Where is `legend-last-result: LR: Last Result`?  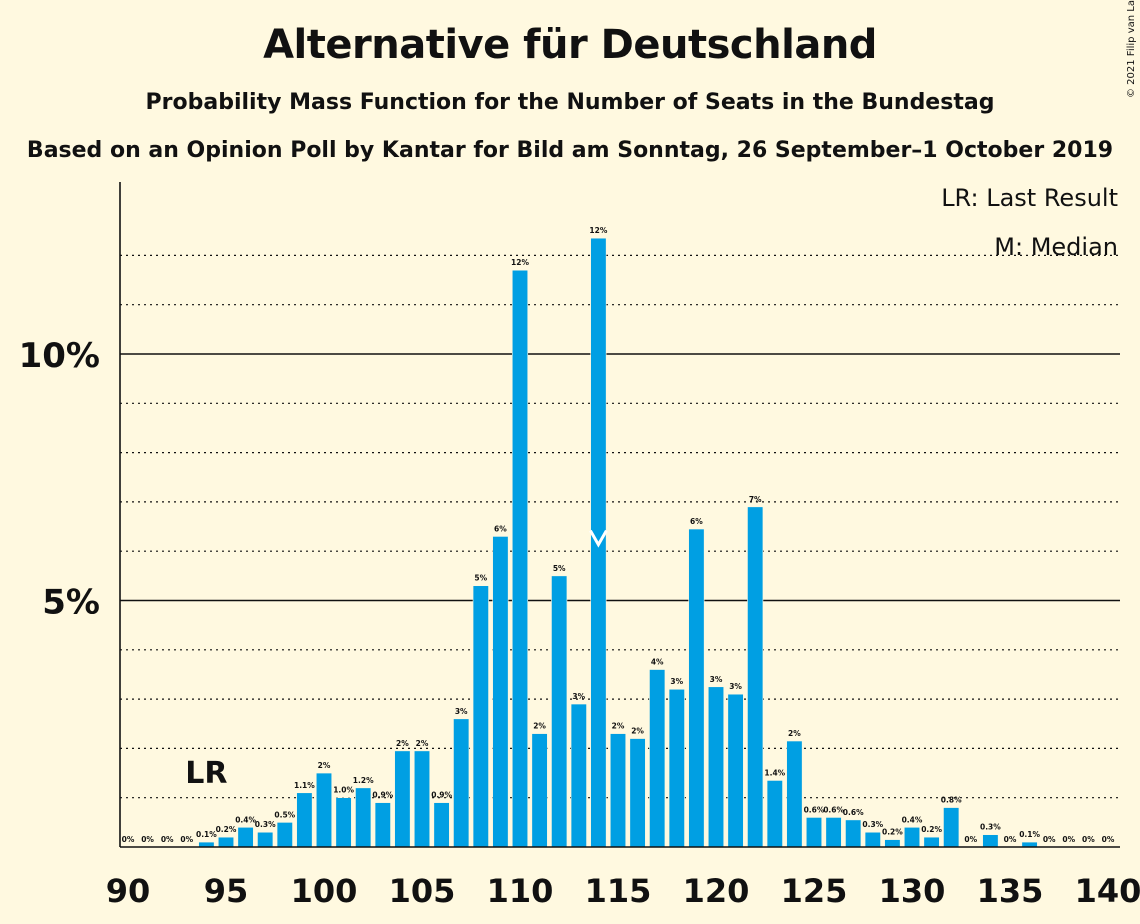
legend-last-result: LR: Last Result is located at coordinates (1029, 198).